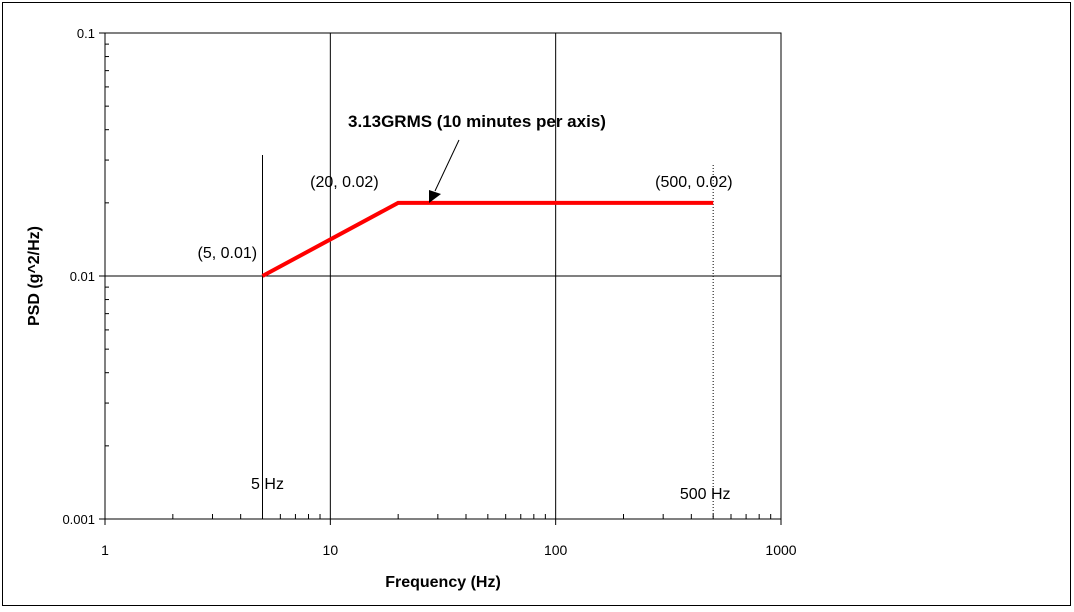 Image resolution: width=1074 pixels, height=612 pixels. I want to click on marker-label-500hz: 500 Hz, so click(705, 494).